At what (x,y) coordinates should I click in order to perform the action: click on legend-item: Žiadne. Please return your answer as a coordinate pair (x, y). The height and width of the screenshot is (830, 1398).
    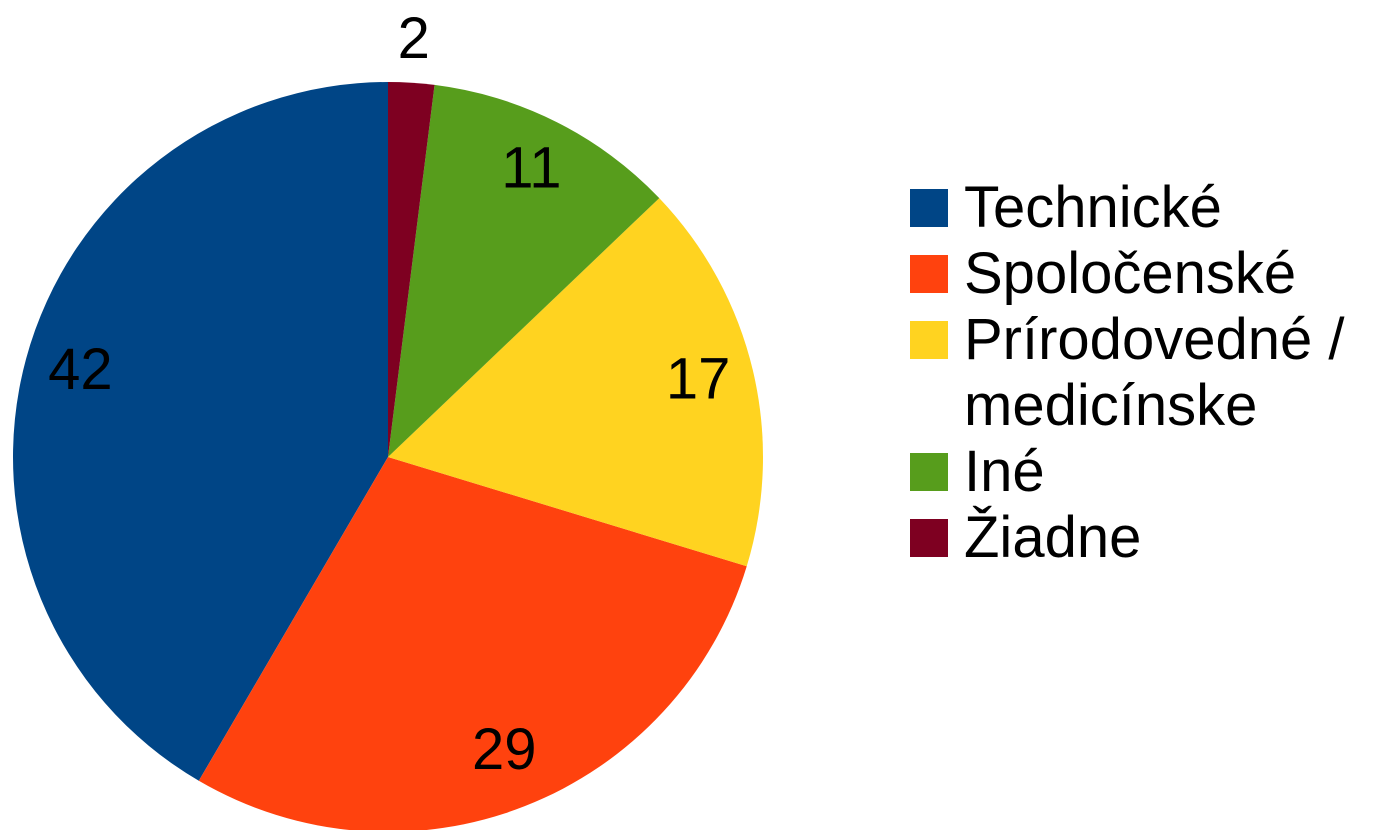
    Looking at the image, I should click on (1154, 538).